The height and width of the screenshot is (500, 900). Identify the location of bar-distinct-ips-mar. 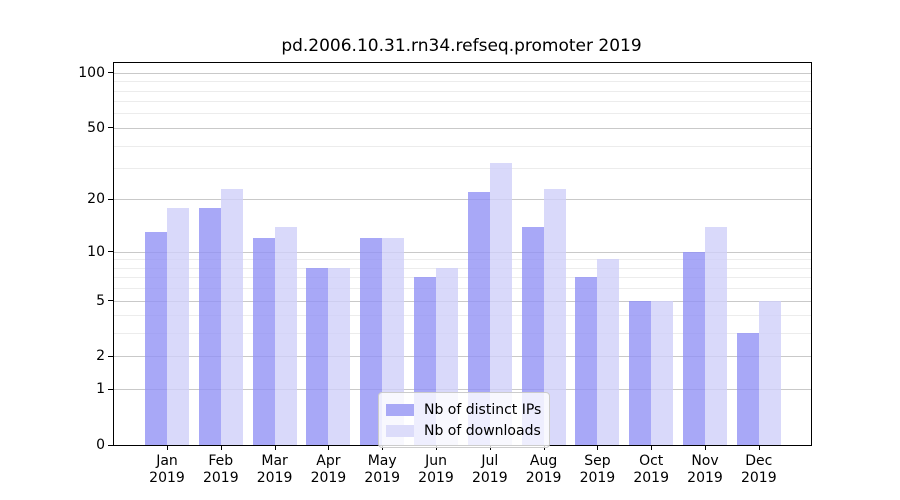
(263, 341).